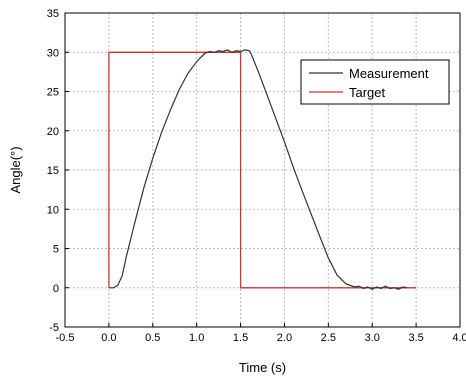 Image resolution: width=466 pixels, height=380 pixels. I want to click on y-axis-title: Angle(°), so click(15, 169).